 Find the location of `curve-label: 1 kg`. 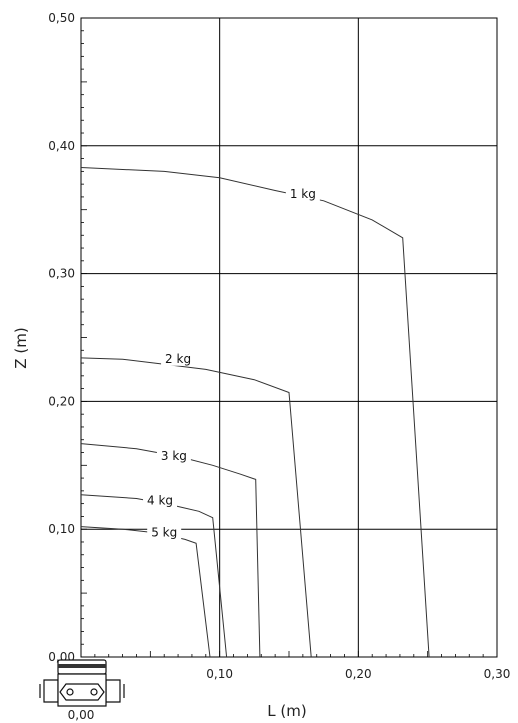

curve-label: 1 kg is located at coordinates (303, 194).